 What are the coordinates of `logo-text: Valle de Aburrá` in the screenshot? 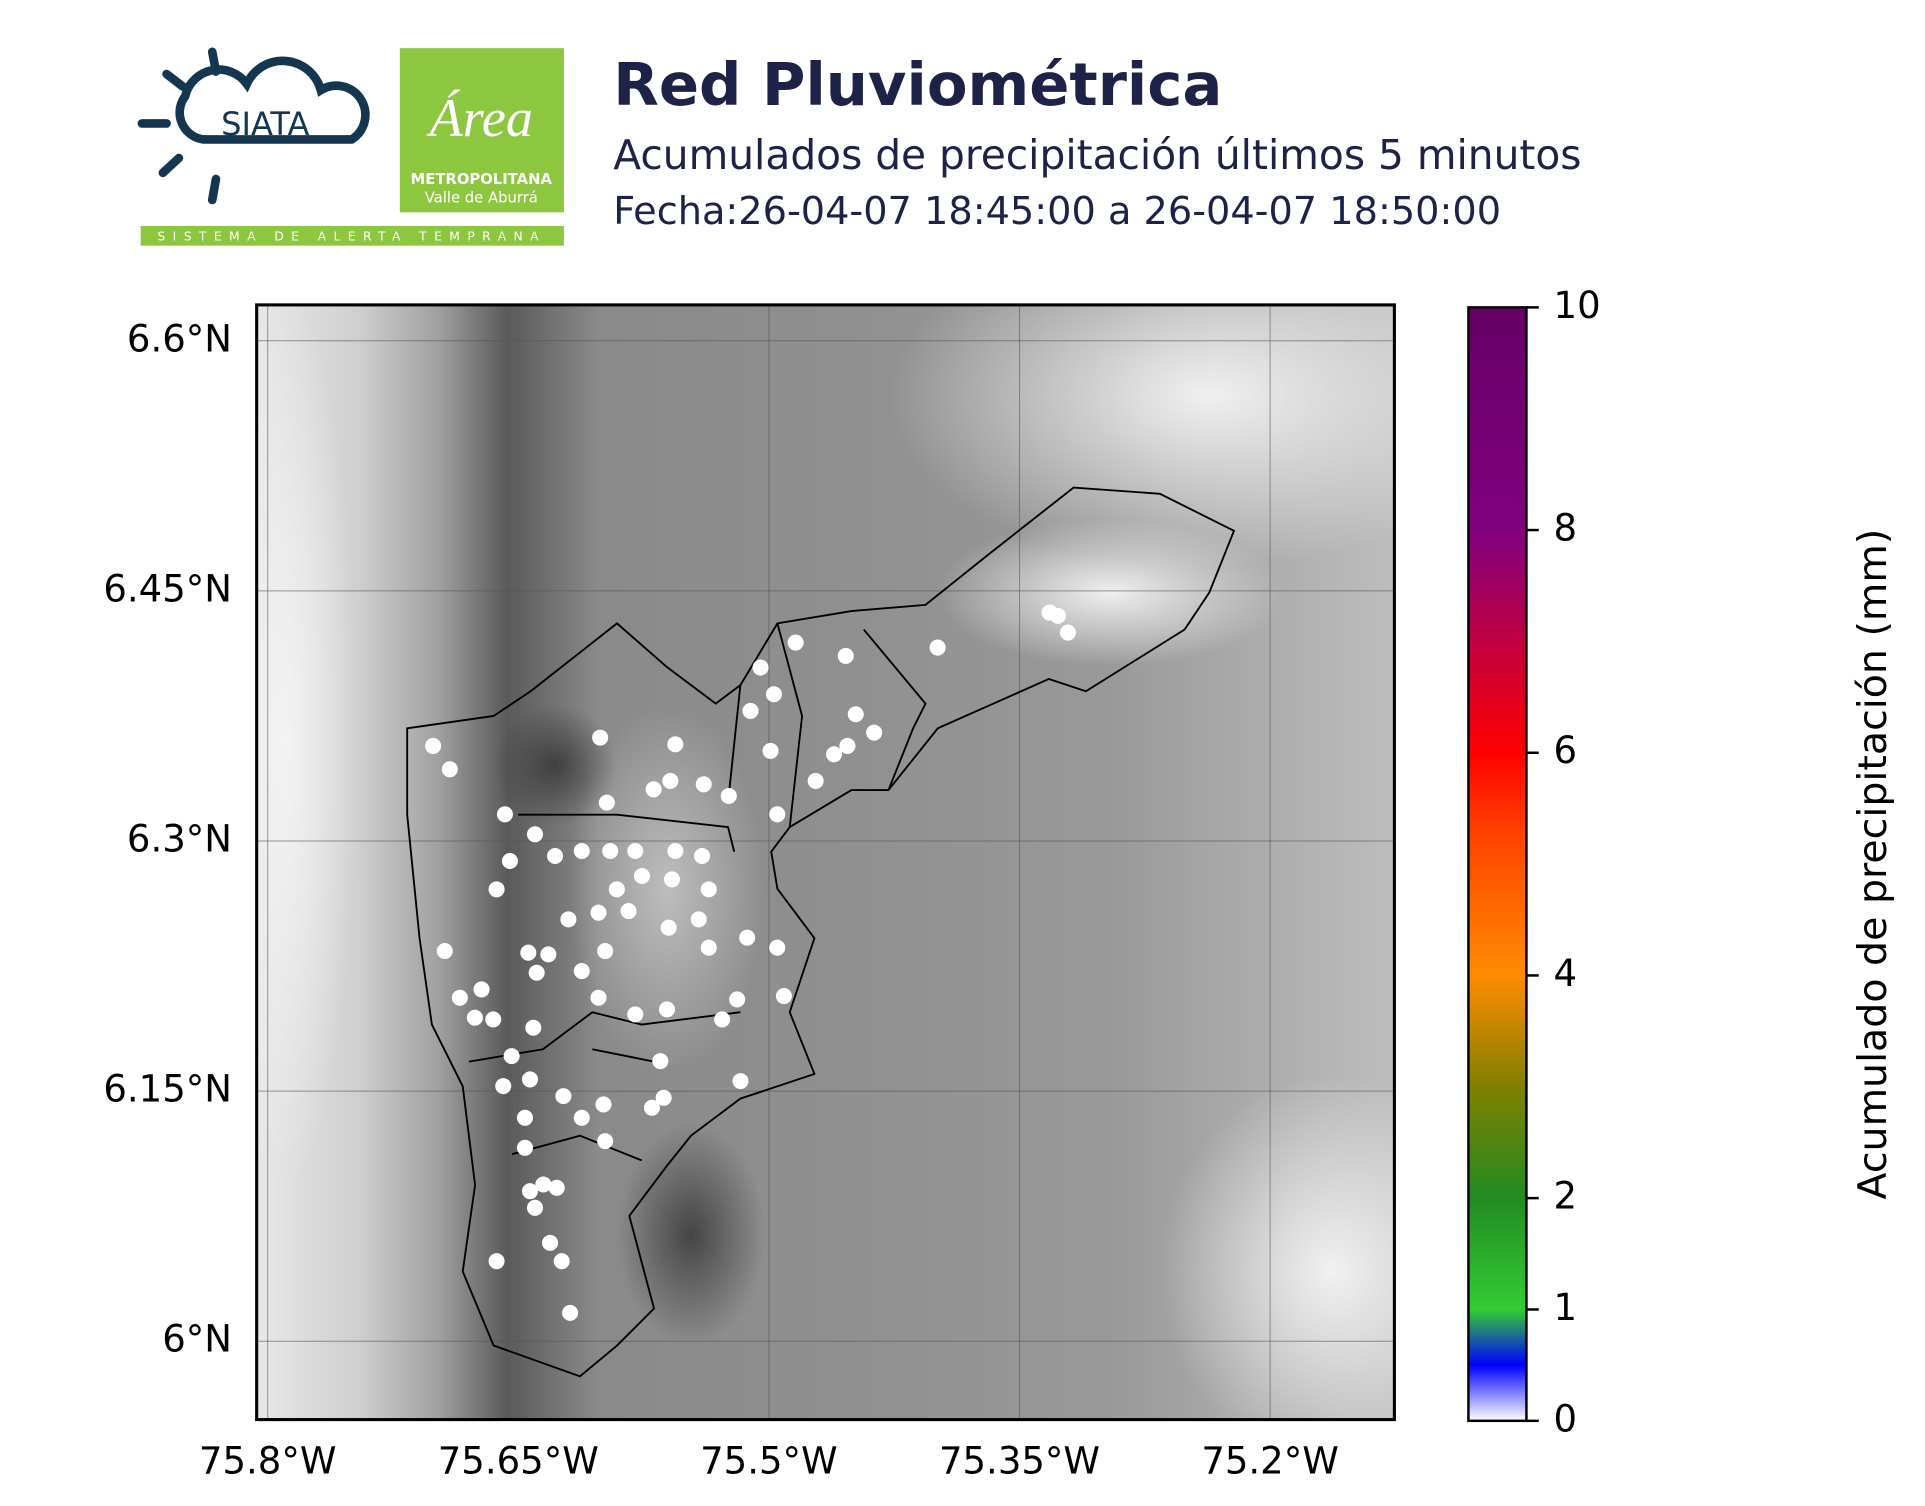 It's located at (481, 198).